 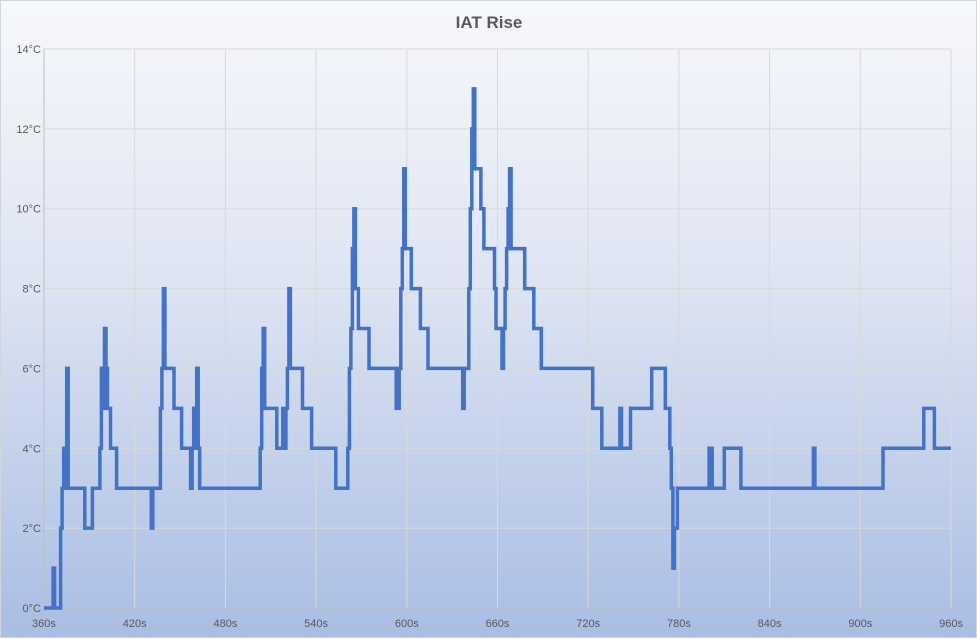 What do you see at coordinates (28, 50) in the screenshot?
I see `y-tick-label: 14°C` at bounding box center [28, 50].